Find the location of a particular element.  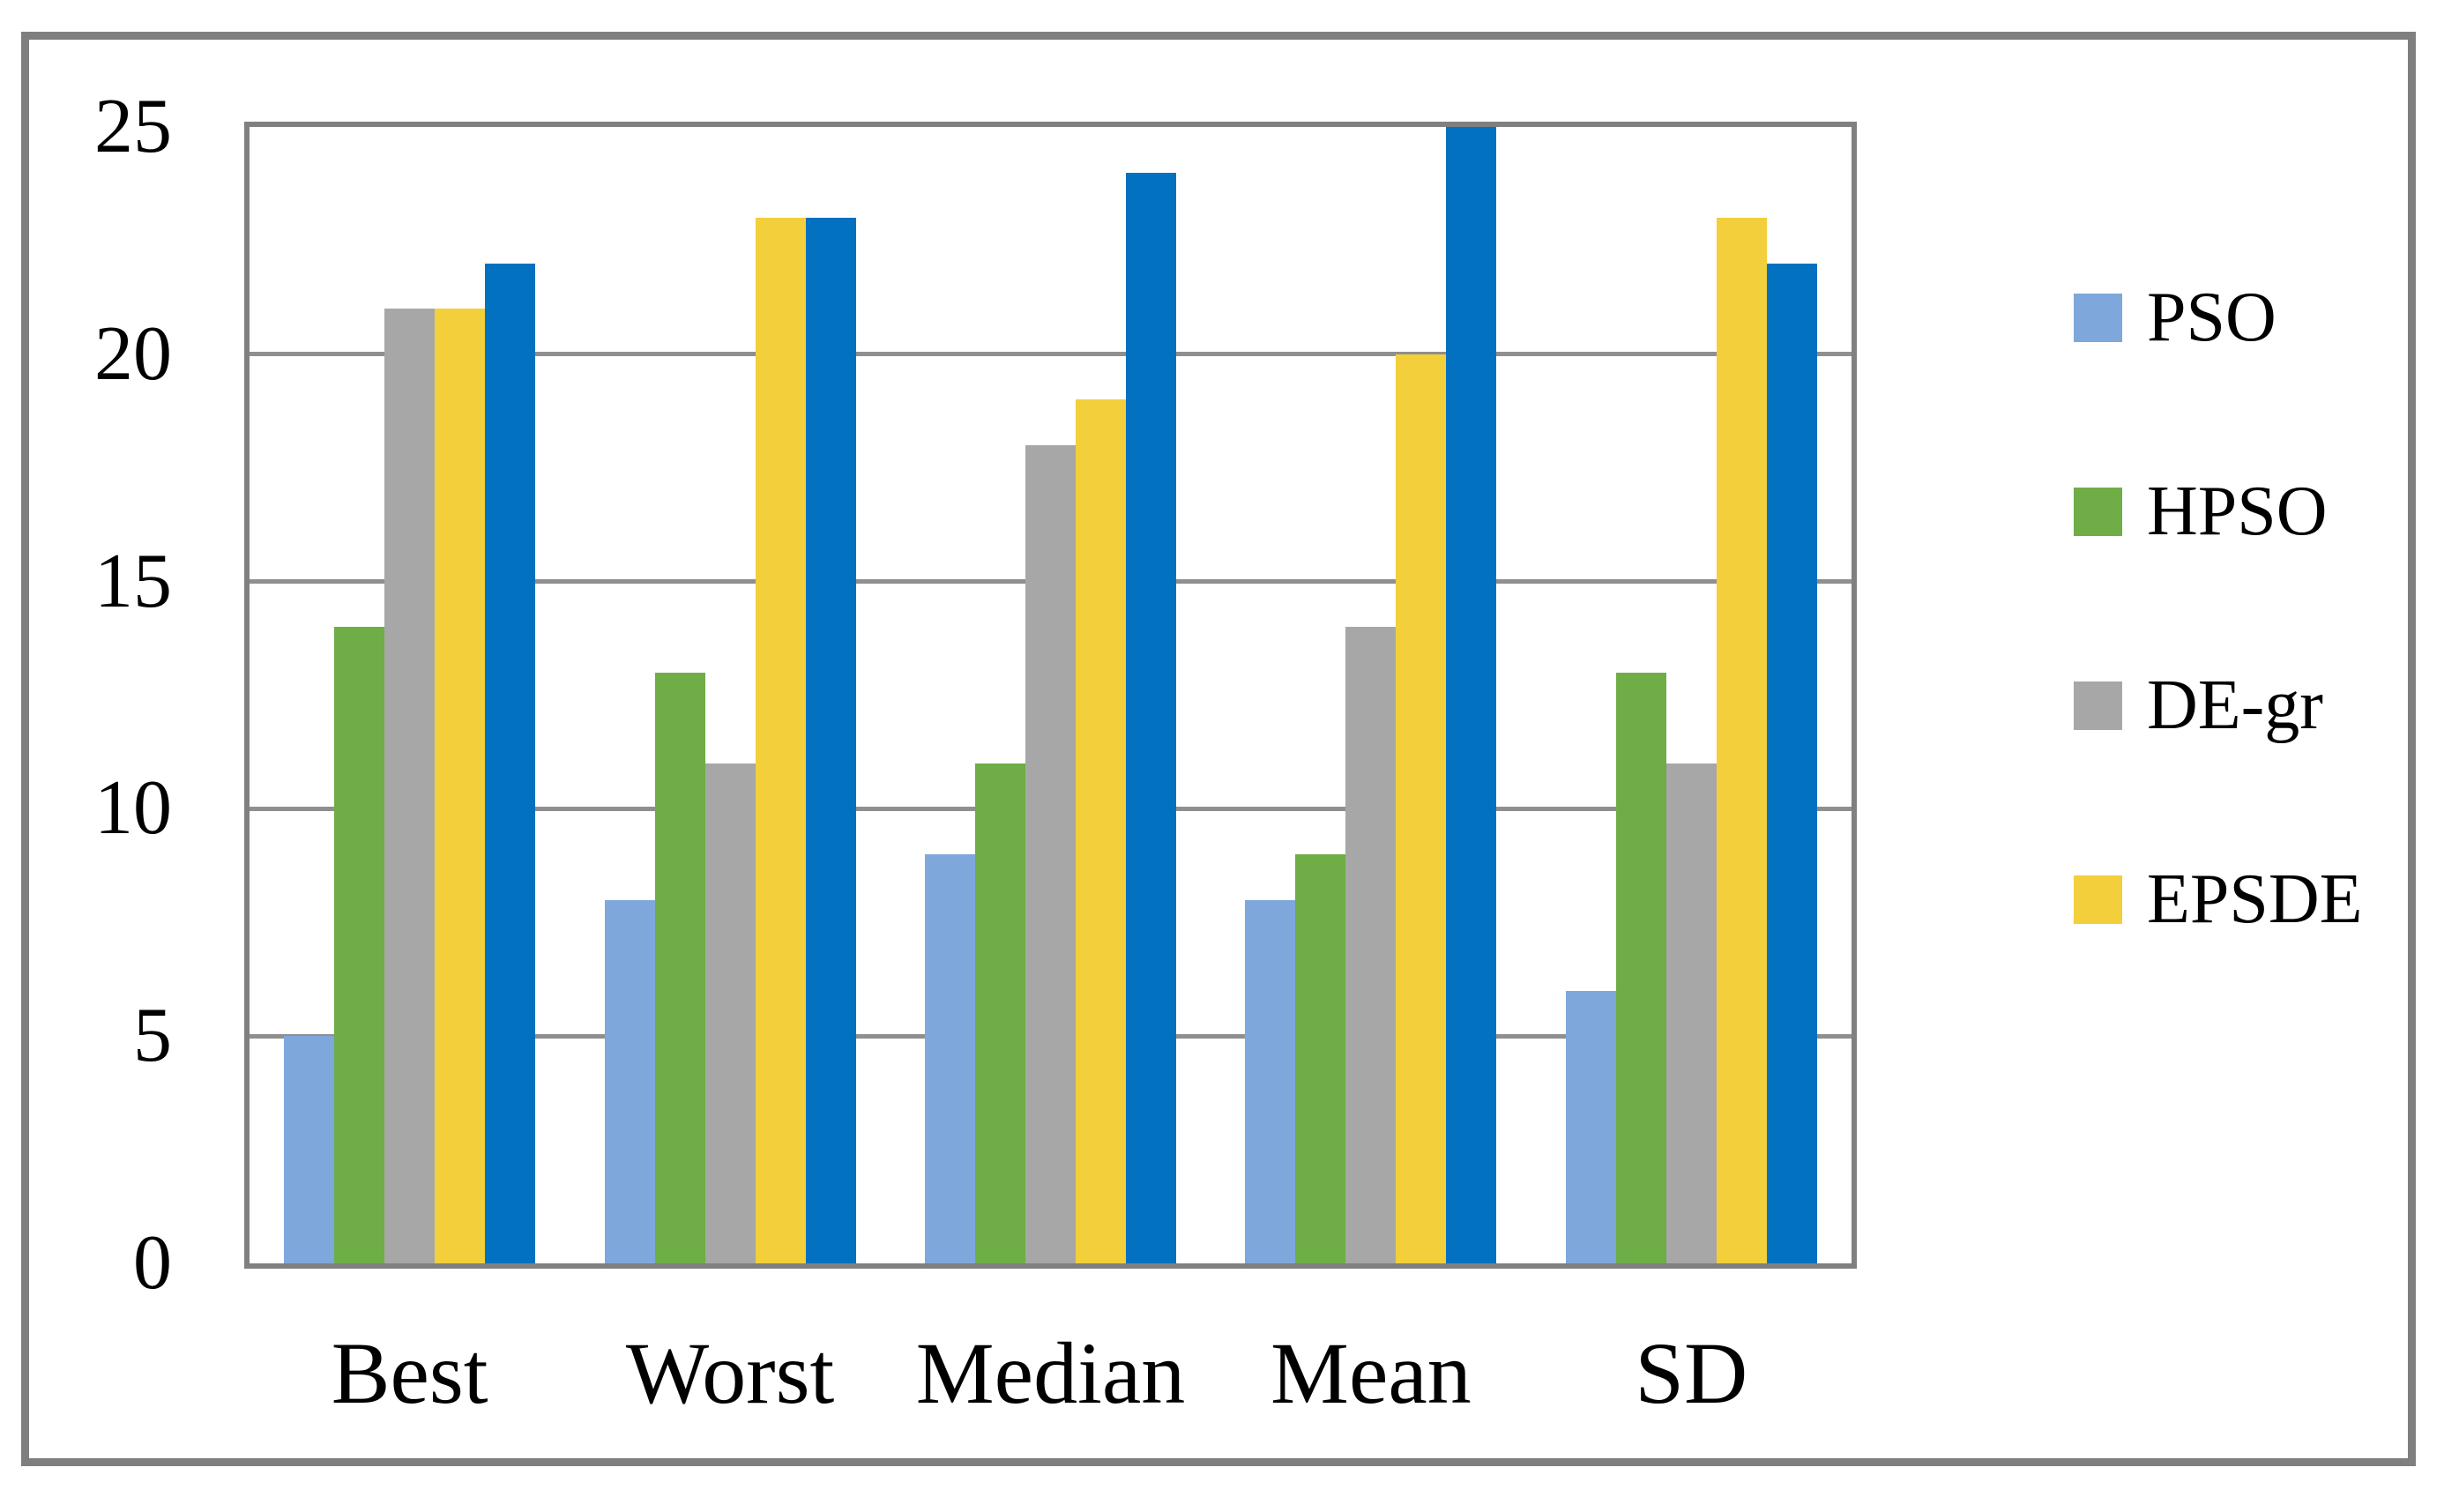

legend-swatch-hpso is located at coordinates (2098, 511).